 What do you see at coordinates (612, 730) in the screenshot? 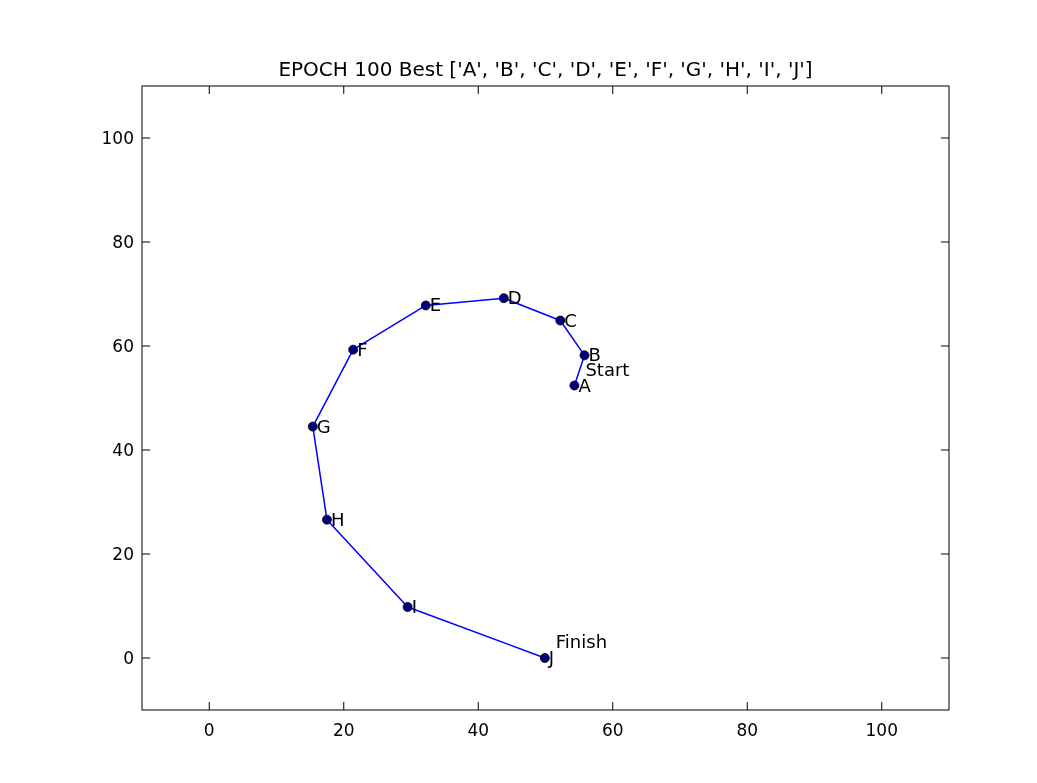
I see `x-tick-label: 60` at bounding box center [612, 730].